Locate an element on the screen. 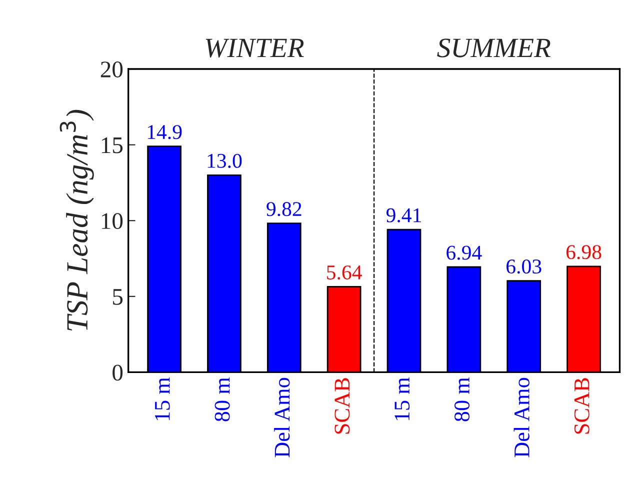  data-label: 9.41 is located at coordinates (403, 215).